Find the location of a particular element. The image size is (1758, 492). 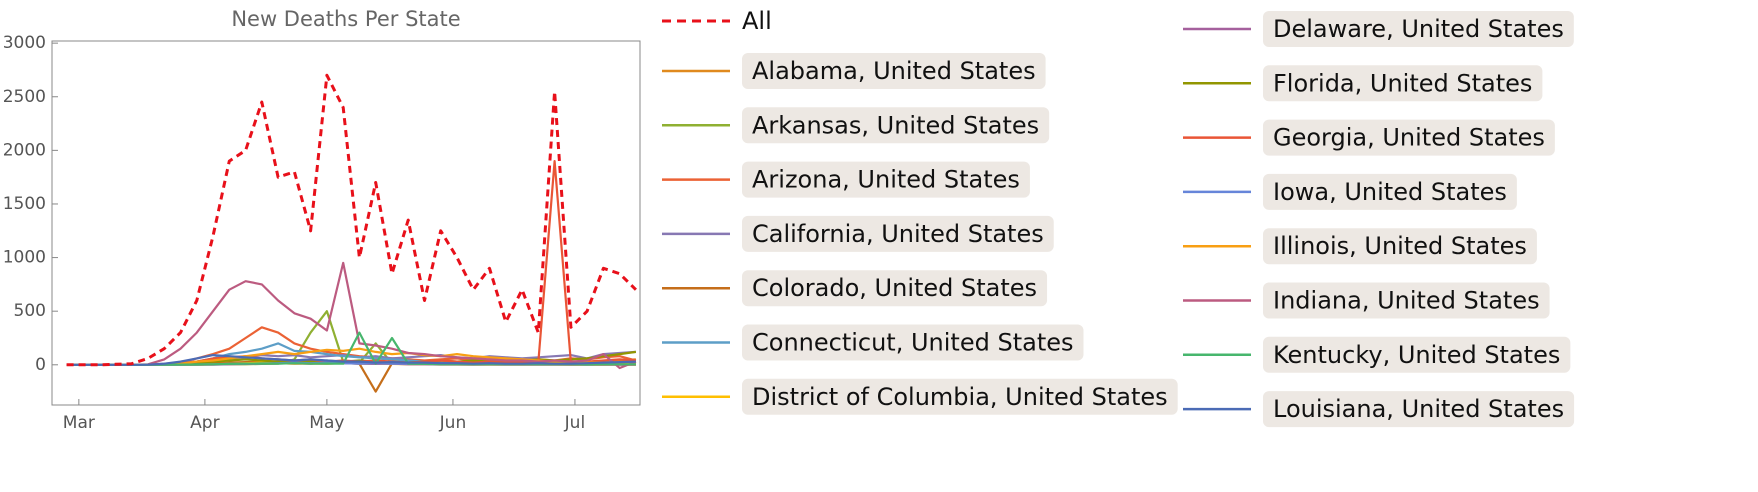

legend-label: Arkansas, United States is located at coordinates (895, 125).